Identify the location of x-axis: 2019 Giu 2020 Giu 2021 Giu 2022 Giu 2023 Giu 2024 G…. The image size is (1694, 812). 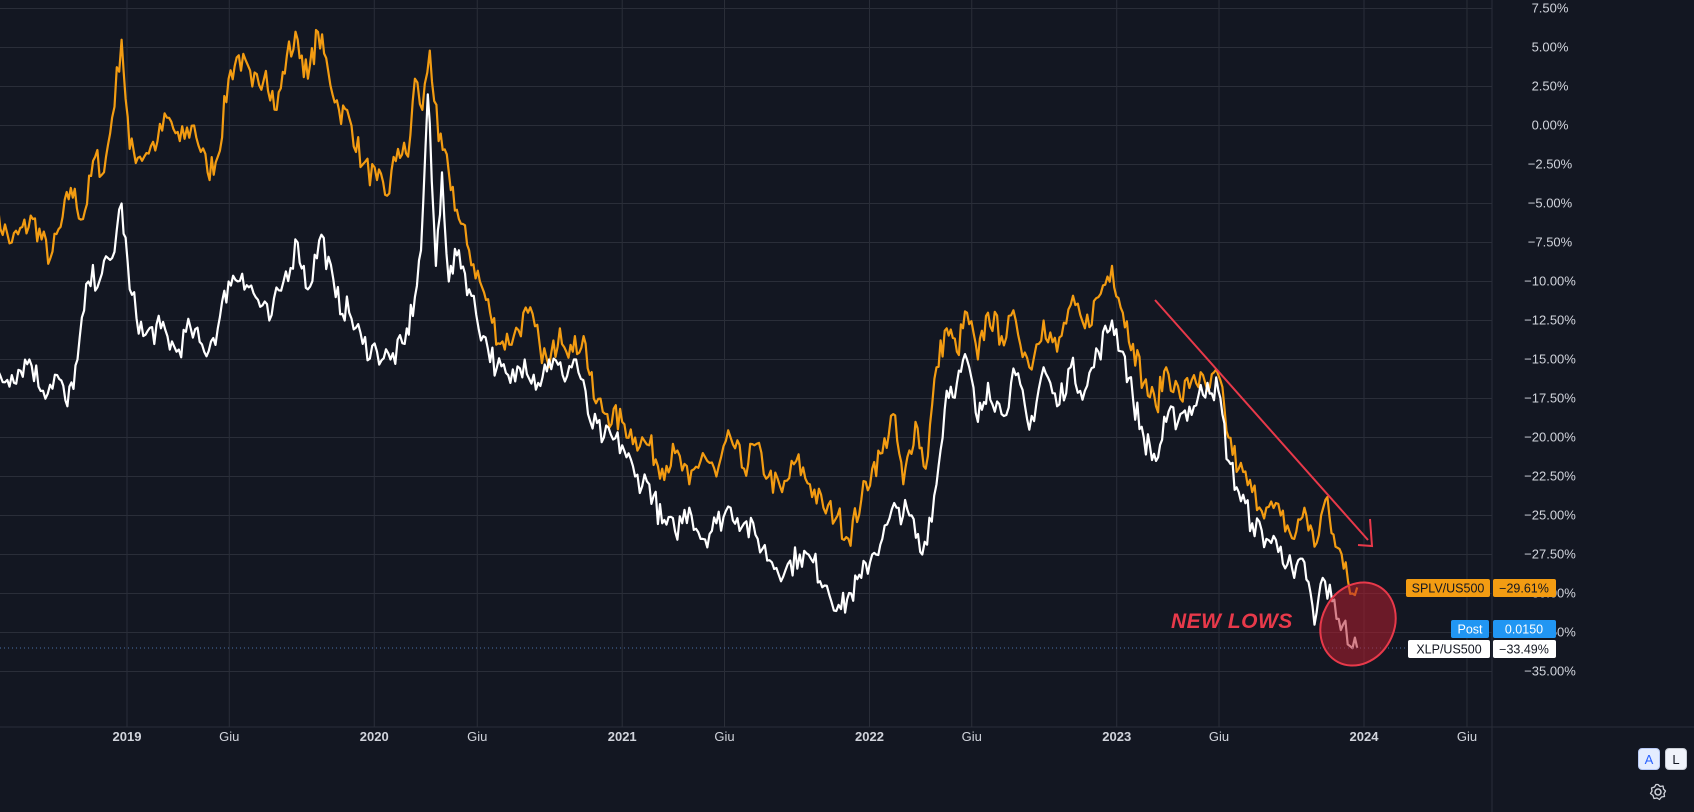
(795, 736).